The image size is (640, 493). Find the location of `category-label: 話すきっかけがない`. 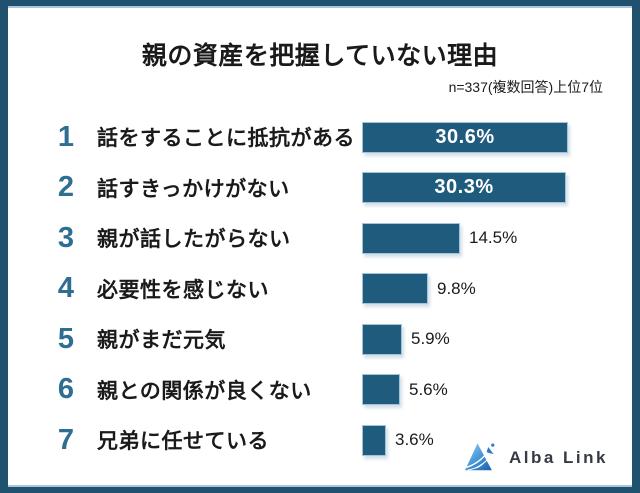

category-label: 話すきっかけがない is located at coordinates (193, 189).